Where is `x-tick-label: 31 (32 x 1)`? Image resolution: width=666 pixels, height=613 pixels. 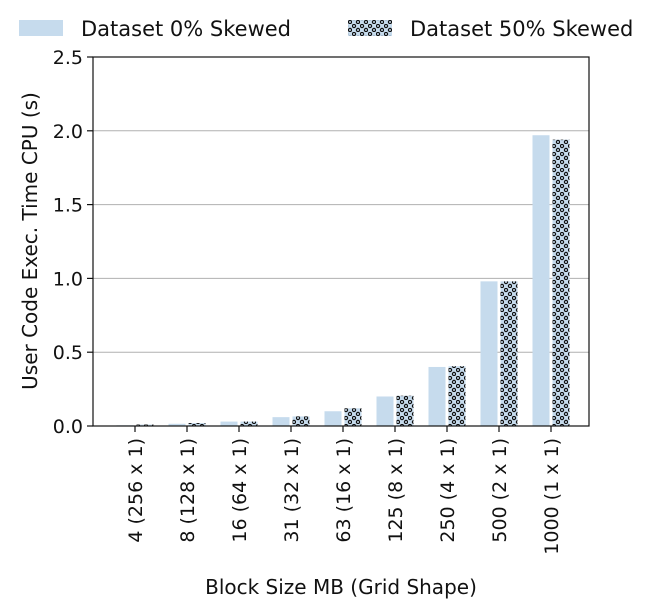
x-tick-label: 31 (32 x 1) is located at coordinates (292, 490).